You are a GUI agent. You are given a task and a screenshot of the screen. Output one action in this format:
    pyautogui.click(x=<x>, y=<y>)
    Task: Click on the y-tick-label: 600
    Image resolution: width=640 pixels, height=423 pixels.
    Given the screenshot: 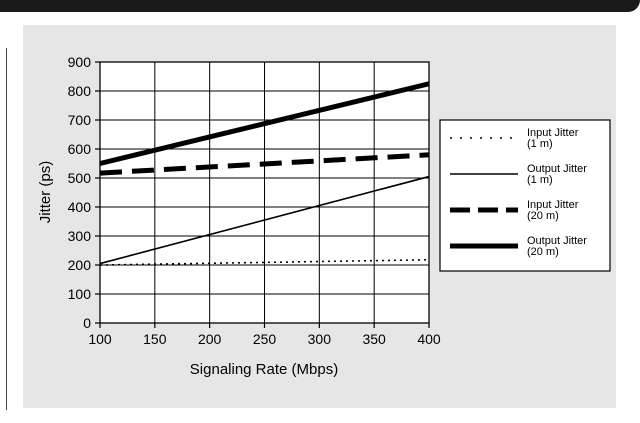 What is the action you would take?
    pyautogui.click(x=80, y=149)
    